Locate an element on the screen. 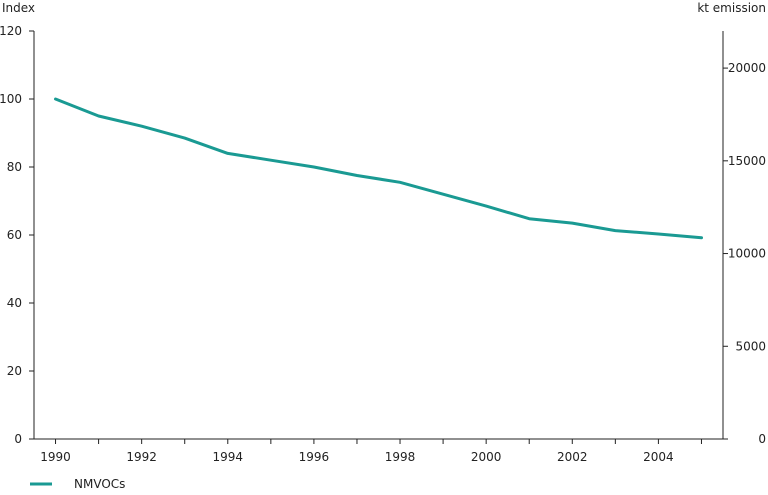 This screenshot has width=768, height=495. left-axis-tick-label: 40 is located at coordinates (14, 303).